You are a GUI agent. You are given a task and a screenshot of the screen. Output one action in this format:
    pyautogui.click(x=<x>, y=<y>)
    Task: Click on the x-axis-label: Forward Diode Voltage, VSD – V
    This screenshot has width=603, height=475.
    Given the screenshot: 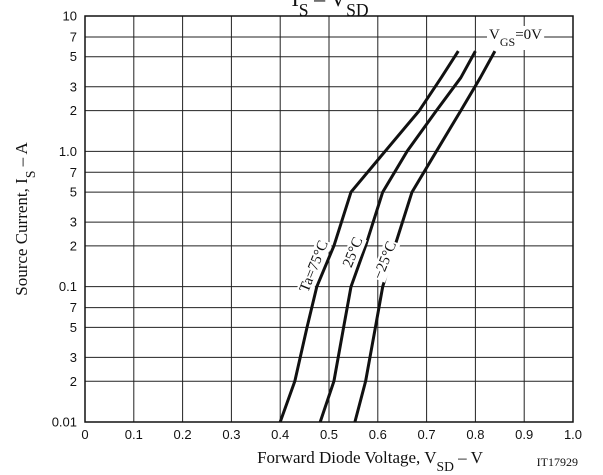 What is the action you would take?
    pyautogui.click(x=370, y=461)
    